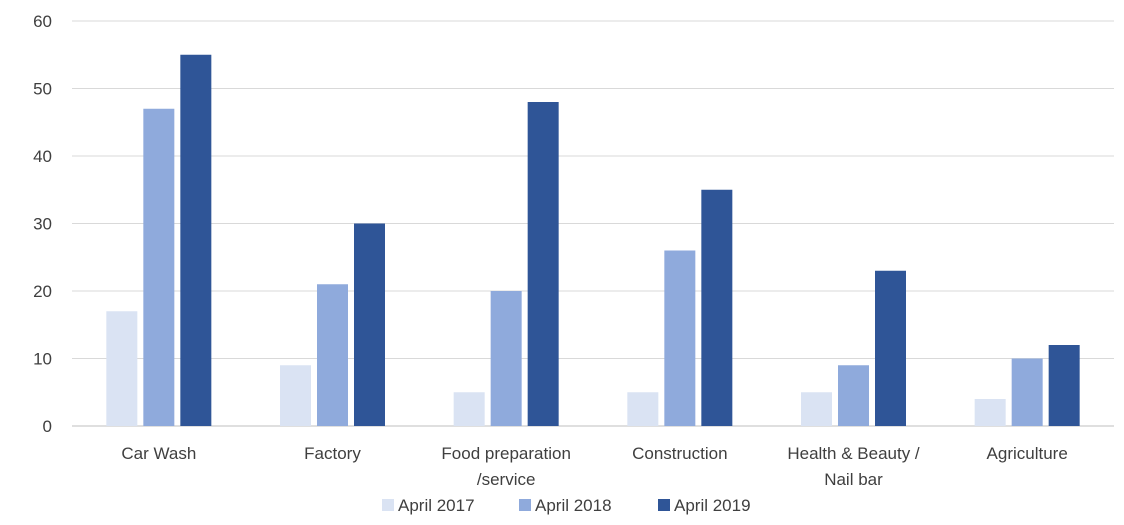  I want to click on legend-label: April 2017, so click(436, 505).